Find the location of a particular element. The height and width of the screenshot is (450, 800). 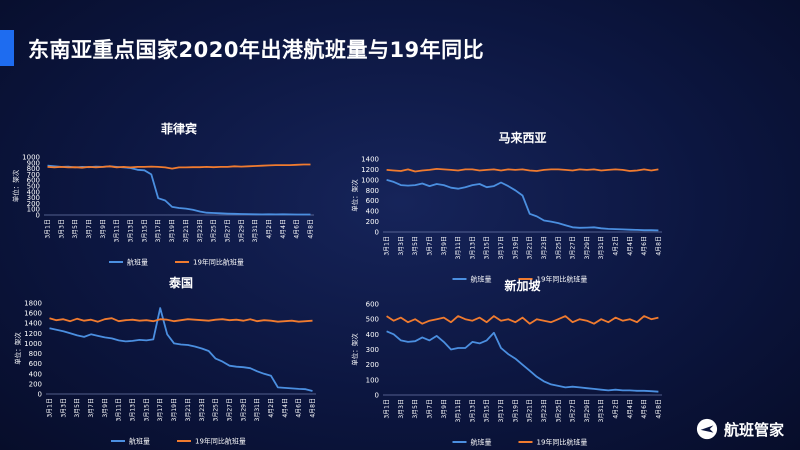

thailand-ytick-label: 1600 is located at coordinates (33, 314).